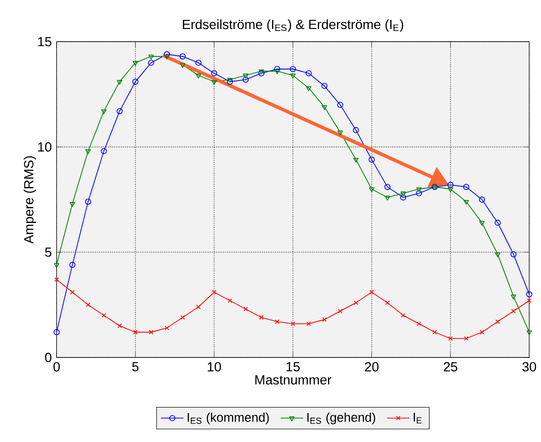 The width and height of the screenshot is (541, 442). What do you see at coordinates (48, 357) in the screenshot?
I see `y-tick-label: 0` at bounding box center [48, 357].